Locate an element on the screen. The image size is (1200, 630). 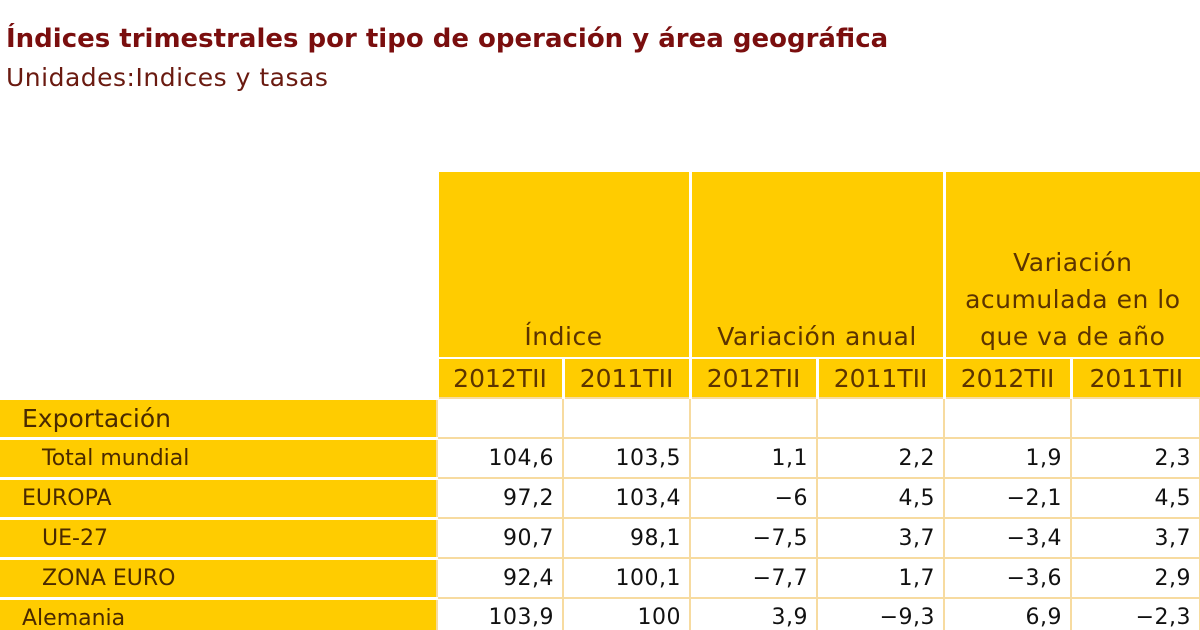
cell-value: 2,2 is located at coordinates (881, 458).